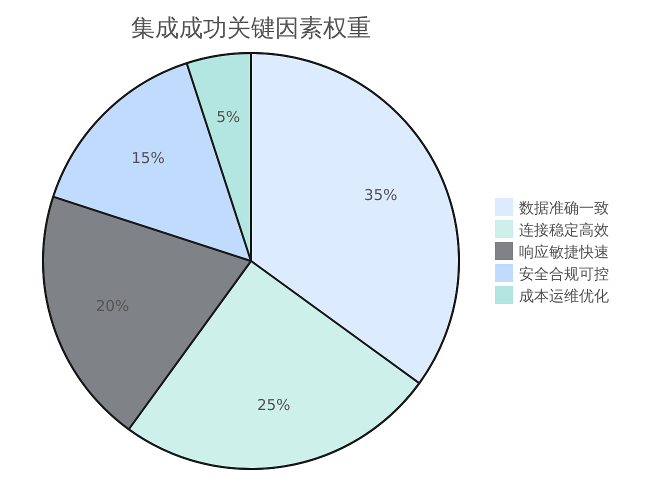 This screenshot has width=654, height=495. Describe the element at coordinates (564, 296) in the screenshot. I see `legend-label: 成本运维优化` at that location.